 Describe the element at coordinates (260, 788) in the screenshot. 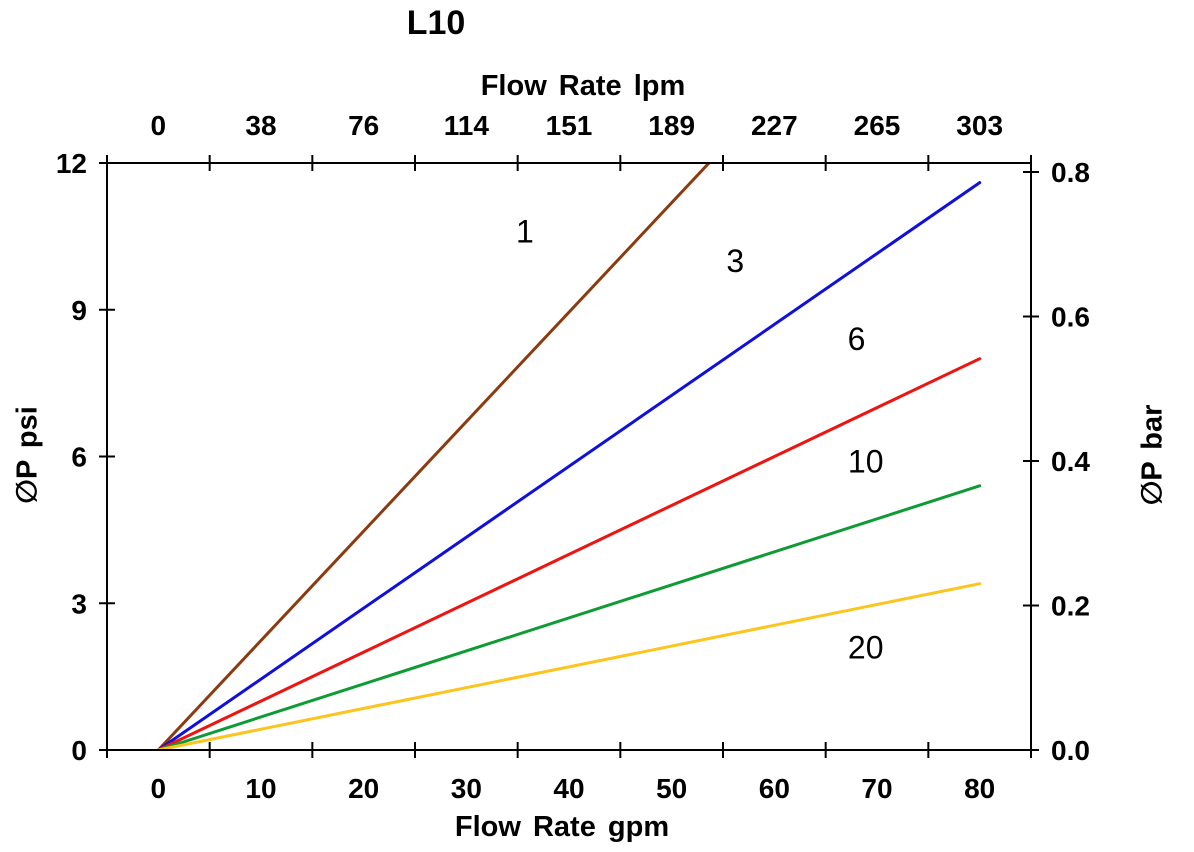

I see `x-tick-label-bottom: 10` at that location.